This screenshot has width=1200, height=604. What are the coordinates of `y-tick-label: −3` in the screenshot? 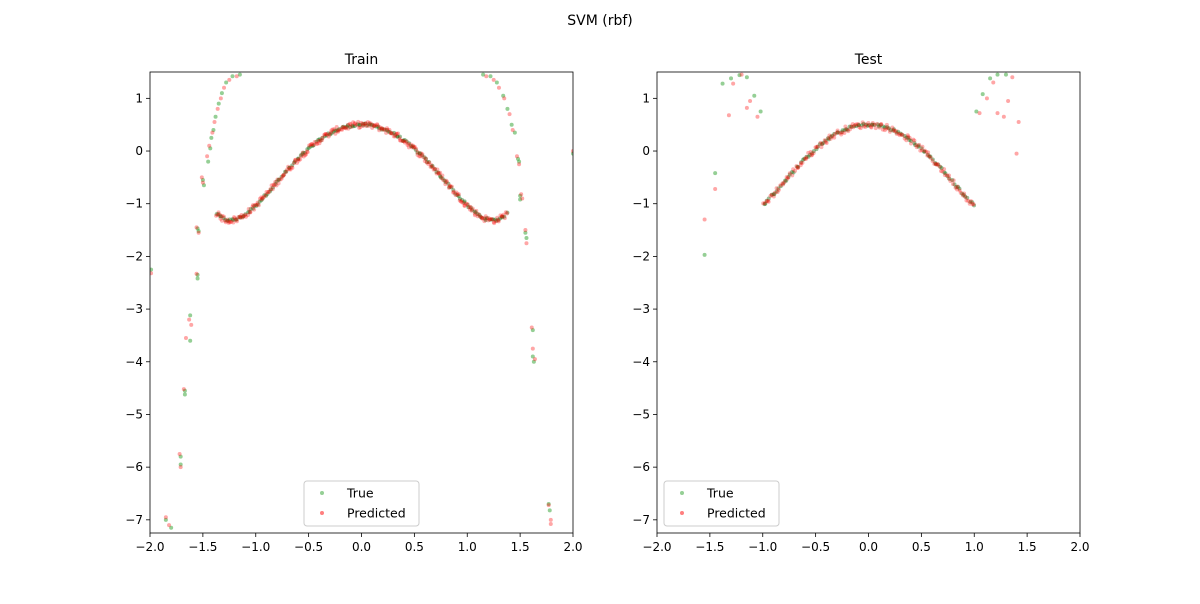 It's located at (134, 309).